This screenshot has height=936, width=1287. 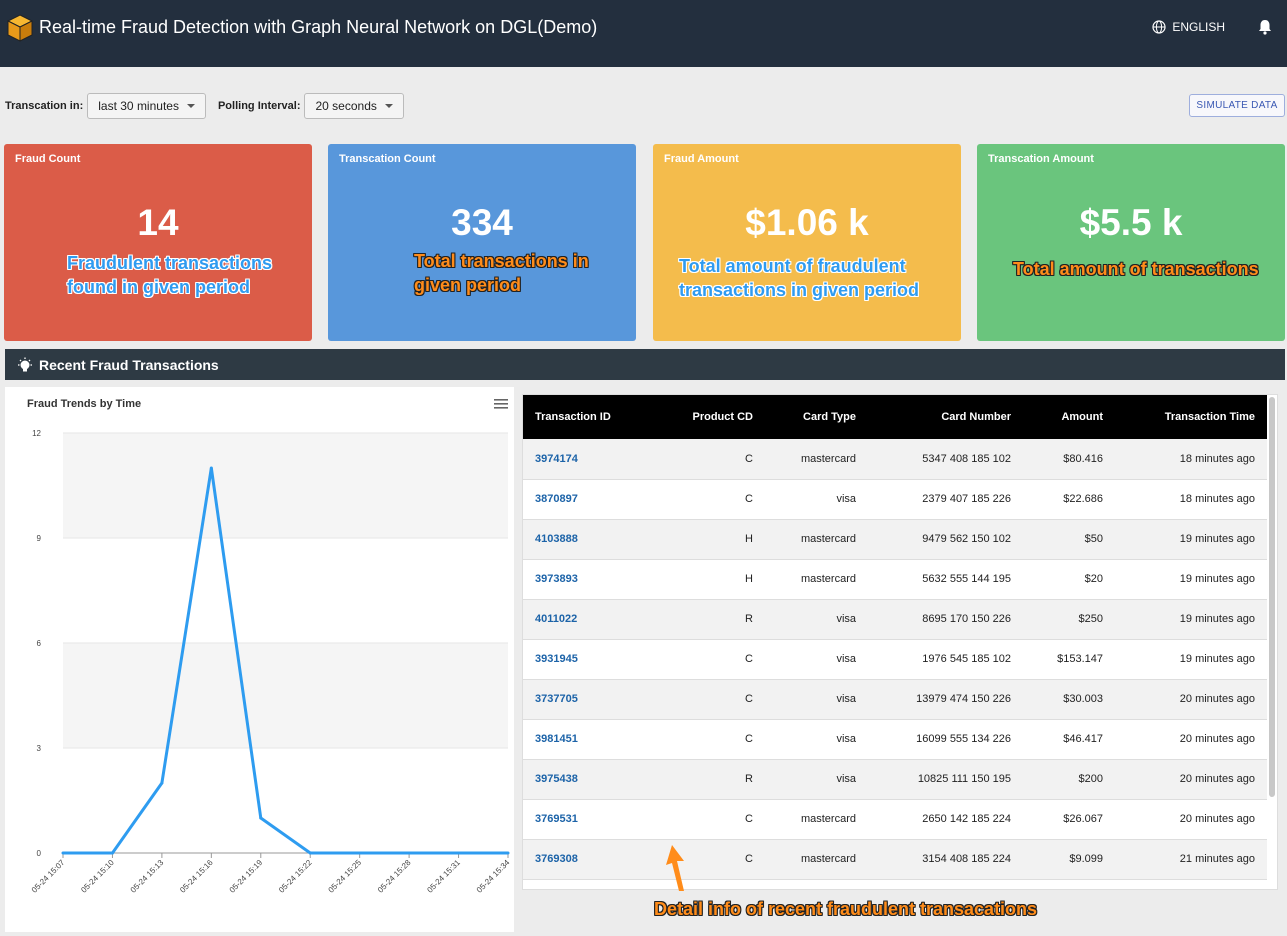 I want to click on transaction-in-value: last 30 minutes, so click(x=138, y=106).